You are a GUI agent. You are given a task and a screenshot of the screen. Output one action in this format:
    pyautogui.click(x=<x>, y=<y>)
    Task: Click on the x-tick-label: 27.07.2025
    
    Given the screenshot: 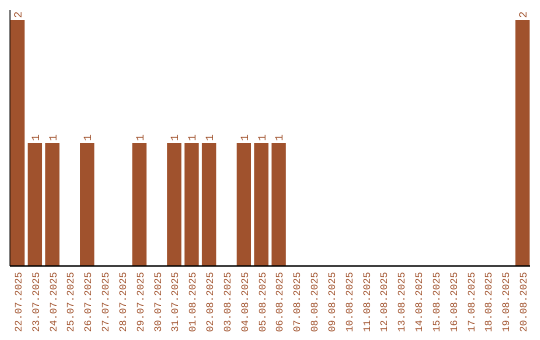 What is the action you would take?
    pyautogui.click(x=107, y=302)
    